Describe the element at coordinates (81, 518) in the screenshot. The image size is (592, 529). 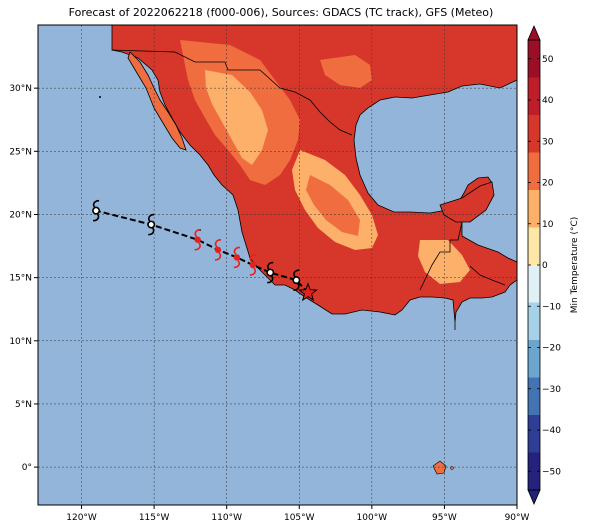
I see `x-tick-label: 120°W` at that location.